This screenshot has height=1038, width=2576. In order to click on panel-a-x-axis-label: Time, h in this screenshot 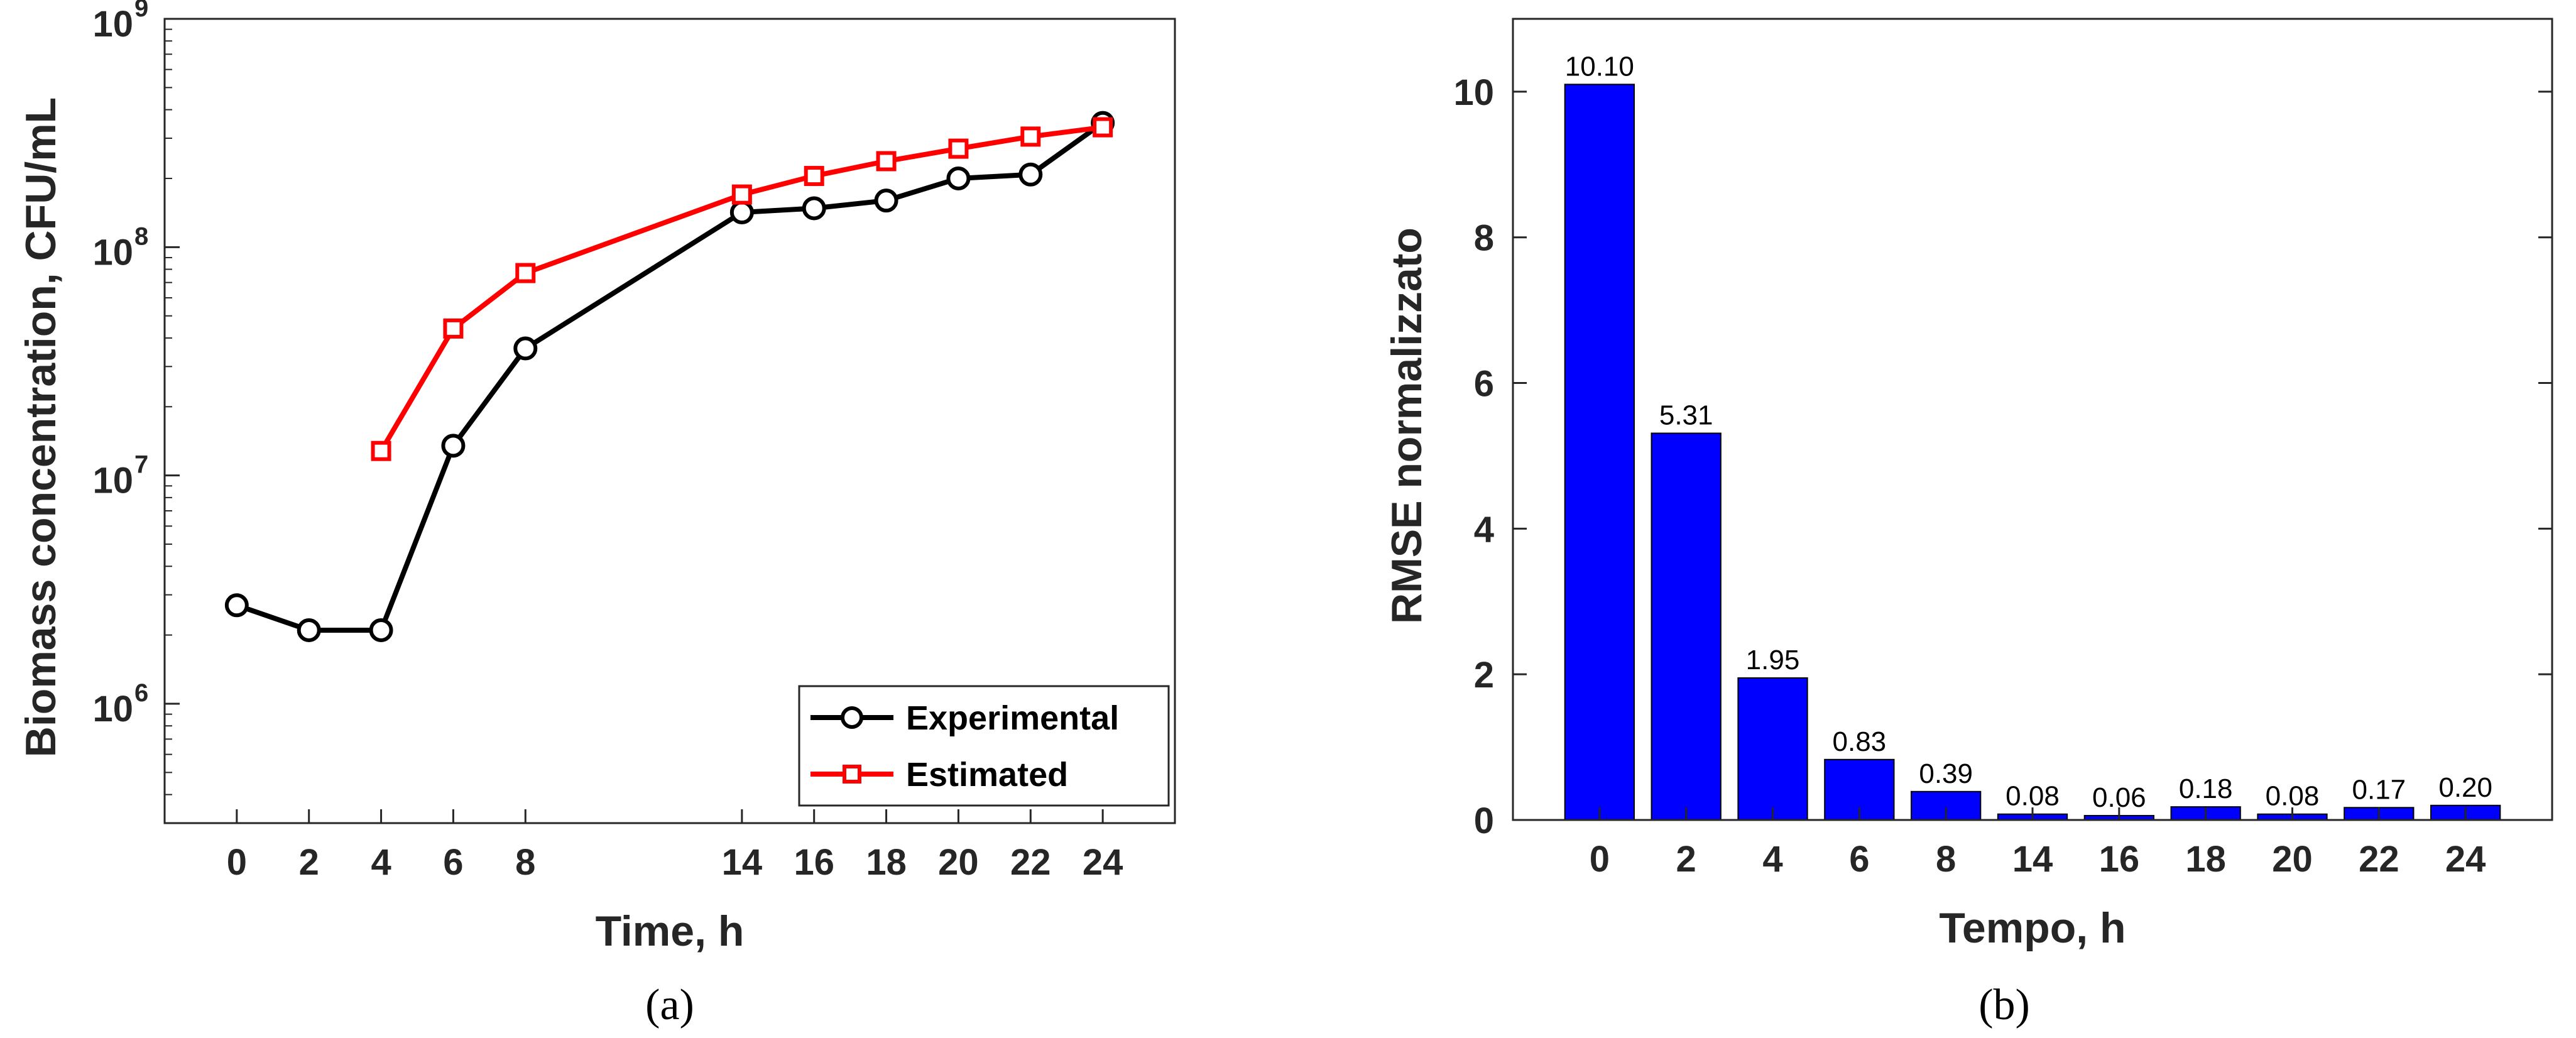, I will do `click(670, 931)`.